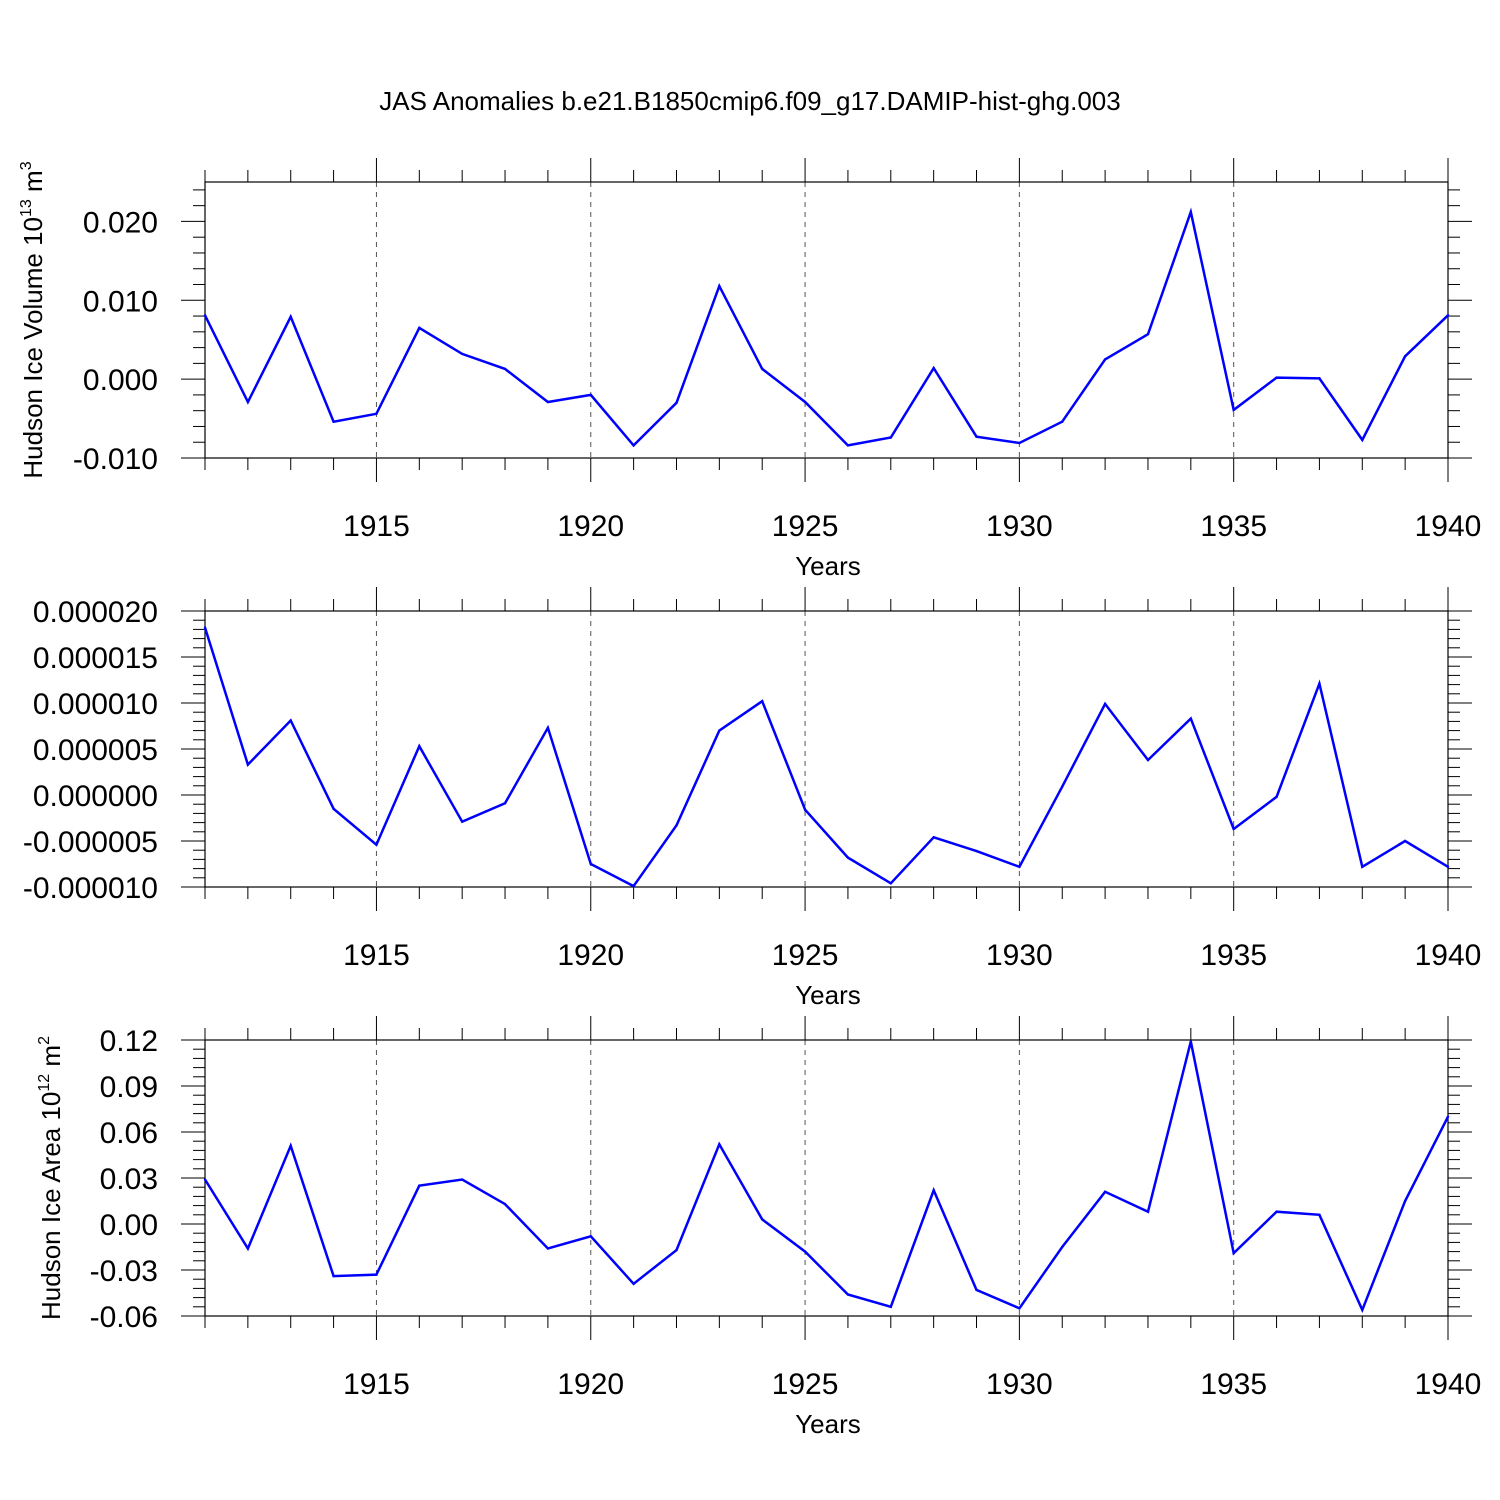 Image resolution: width=1500 pixels, height=1500 pixels. Describe the element at coordinates (124, 1317) in the screenshot. I see `y-tick-label: -0.06` at that location.